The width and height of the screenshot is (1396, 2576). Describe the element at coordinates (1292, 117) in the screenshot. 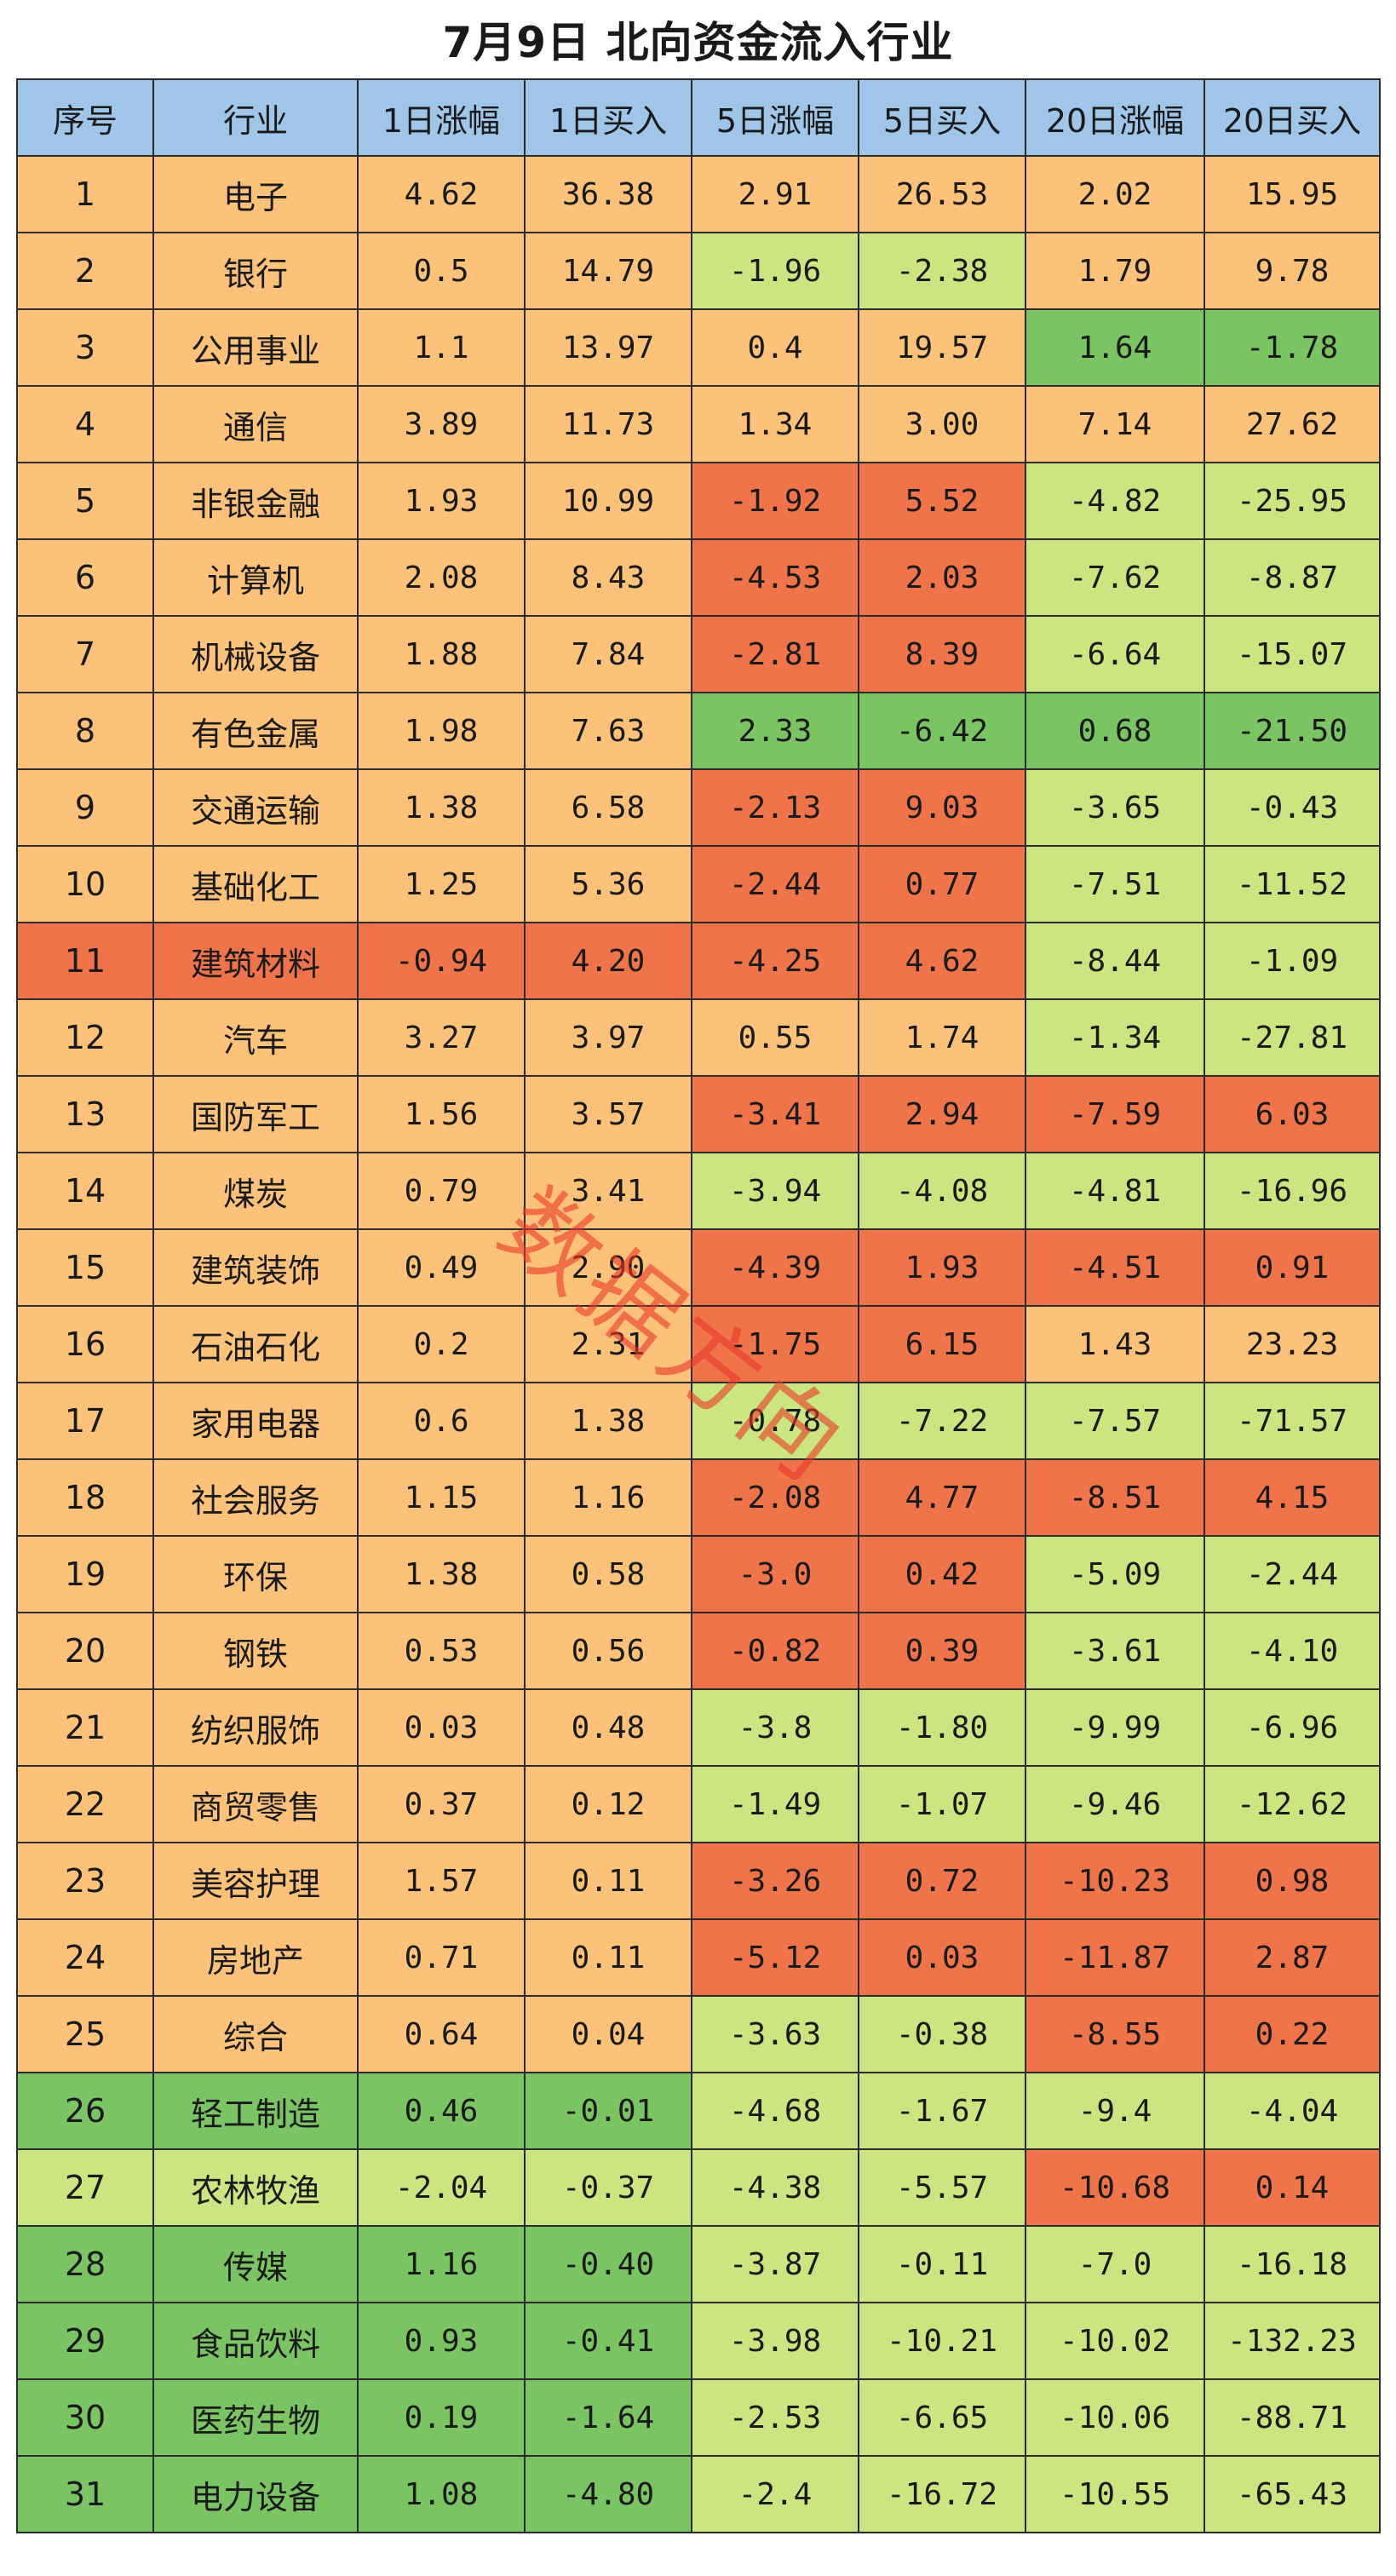

I see `header-20d-buy: 20日买入` at that location.